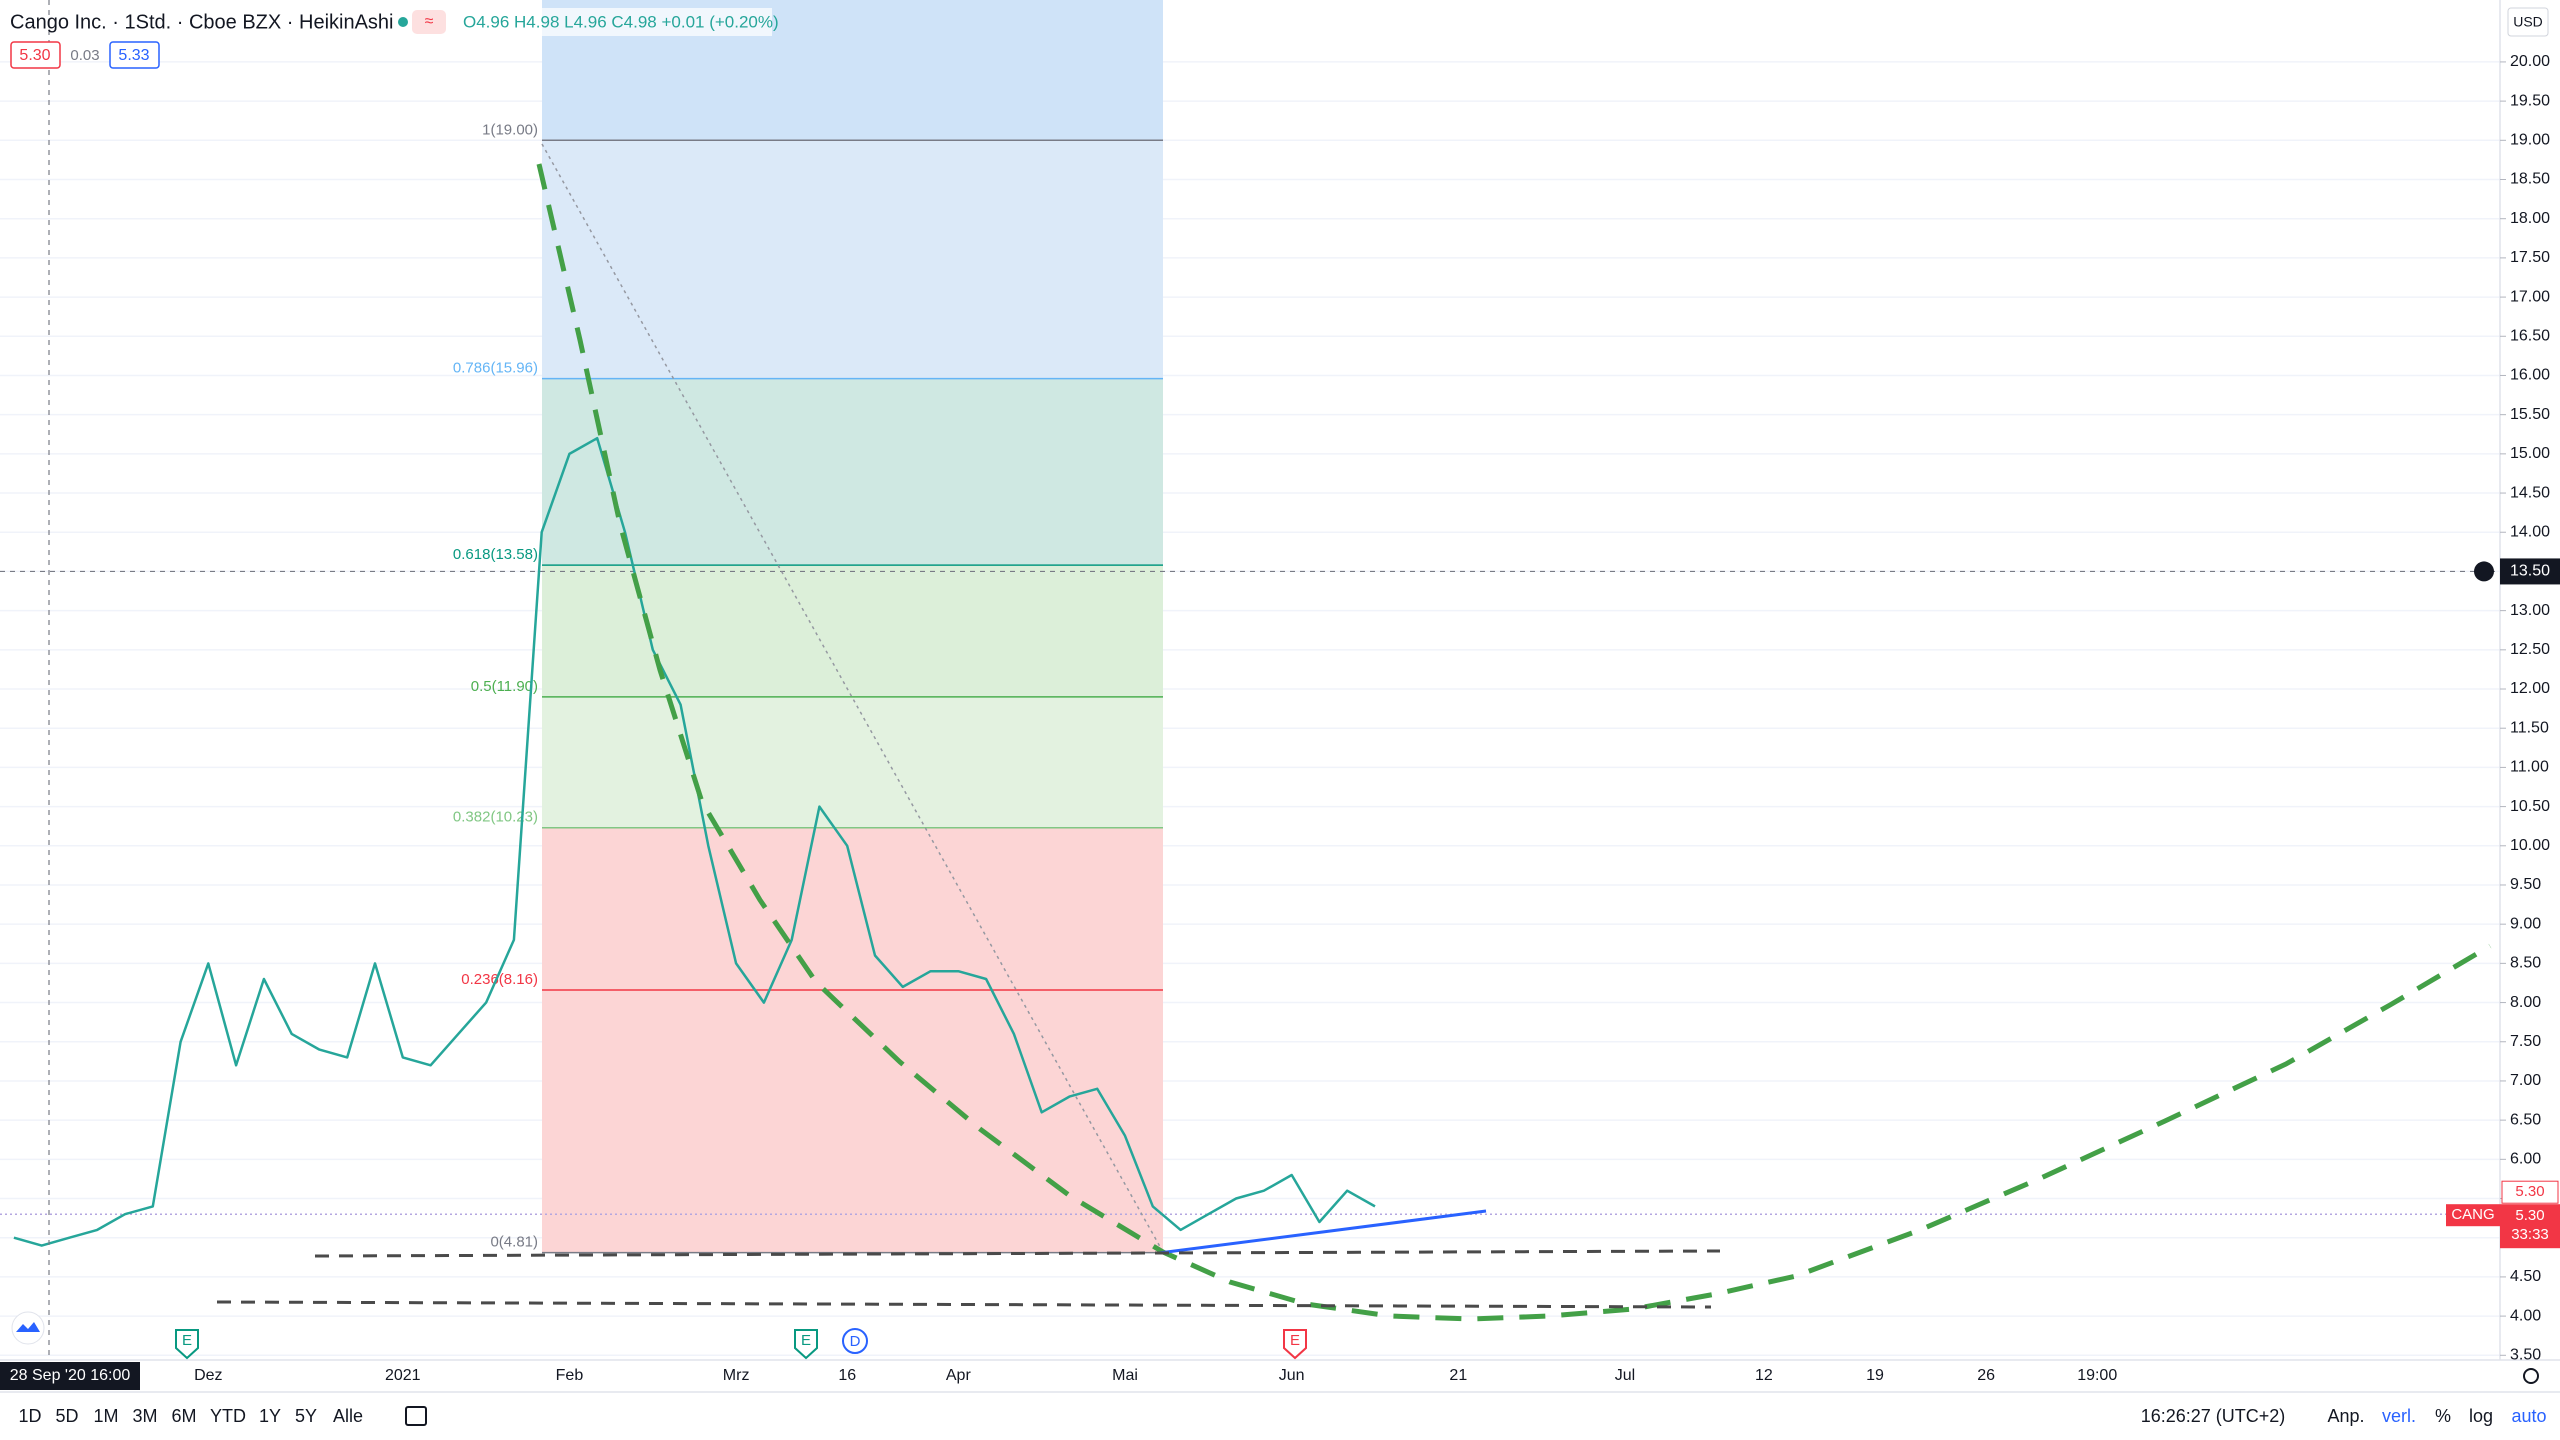 This screenshot has height=1440, width=2560. What do you see at coordinates (66, 1416) in the screenshot?
I see `range-button: 5D` at bounding box center [66, 1416].